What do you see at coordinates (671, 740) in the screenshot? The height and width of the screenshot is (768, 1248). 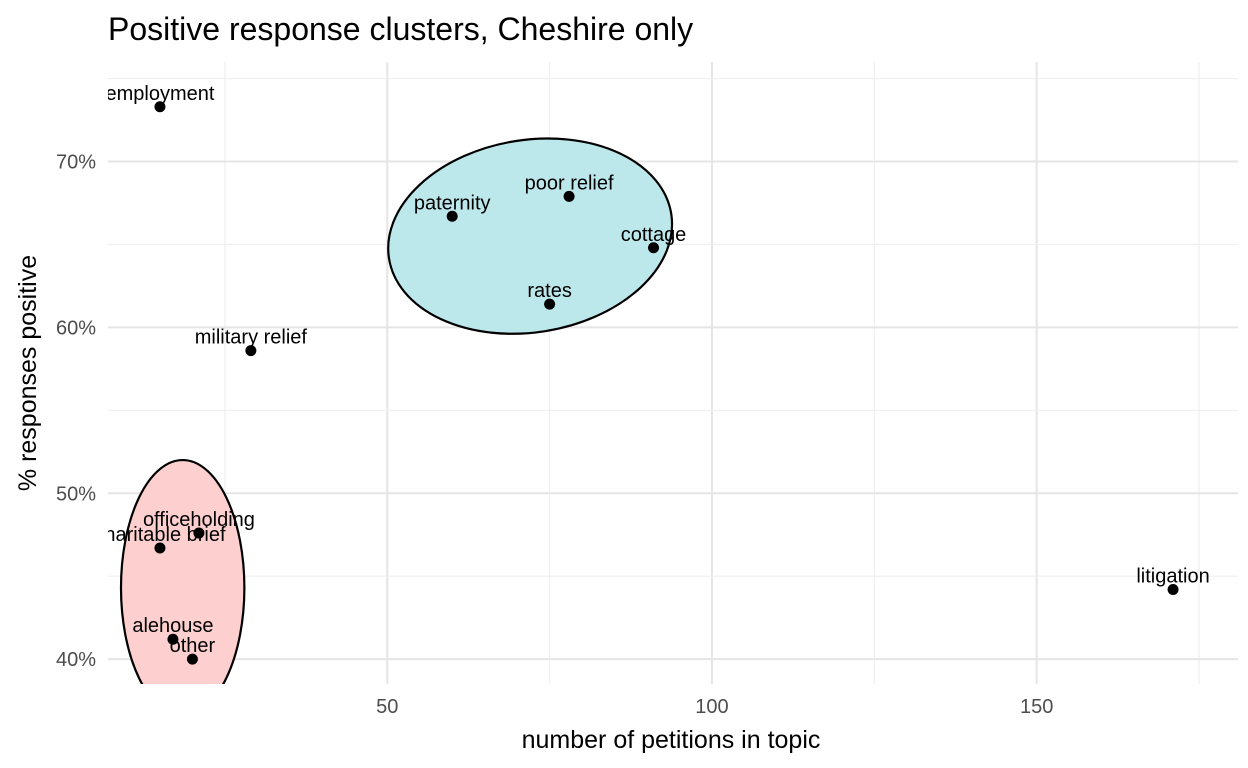 I see `x-axis-title: number of petitions in topic` at bounding box center [671, 740].